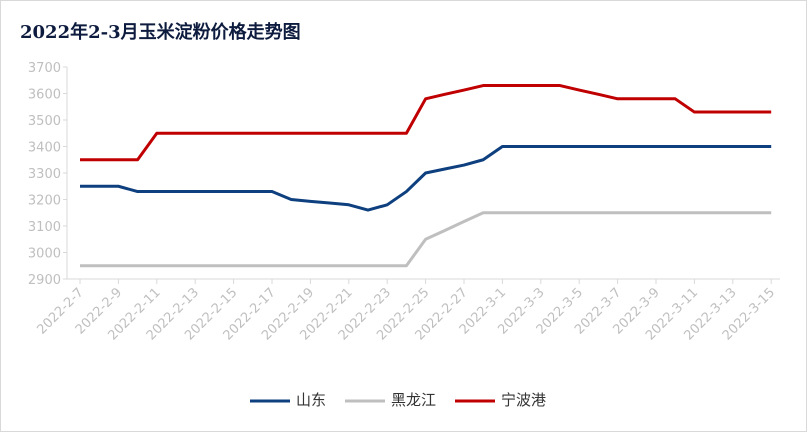  I want to click on y-tick-label: 3400, so click(44, 148).